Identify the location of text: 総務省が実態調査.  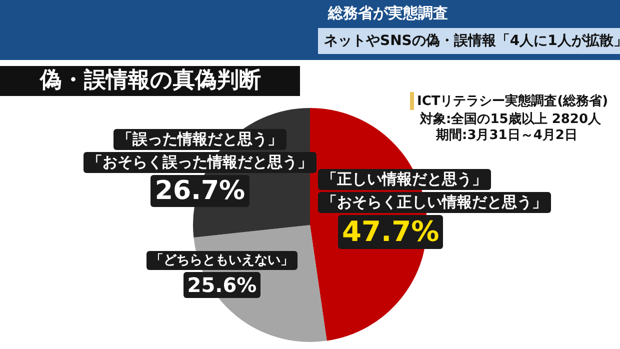
(388, 13).